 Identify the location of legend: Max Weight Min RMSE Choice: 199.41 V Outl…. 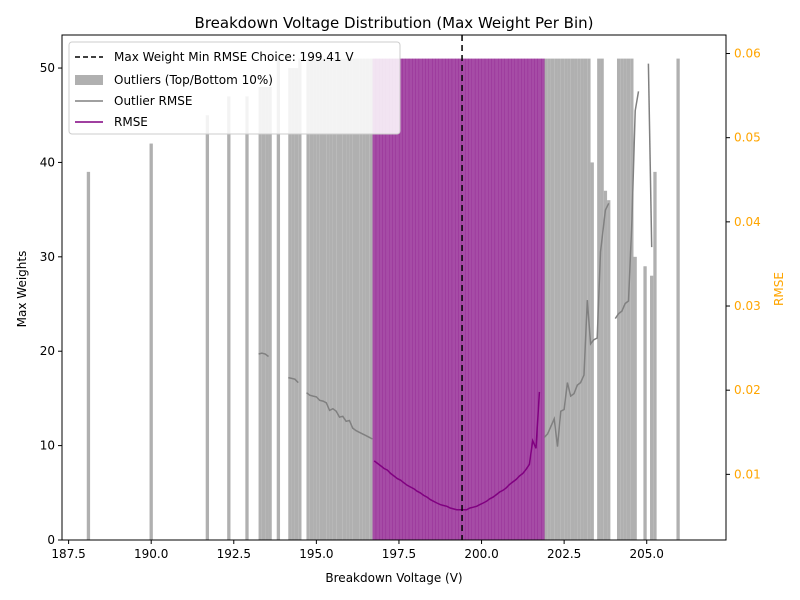
(234, 88).